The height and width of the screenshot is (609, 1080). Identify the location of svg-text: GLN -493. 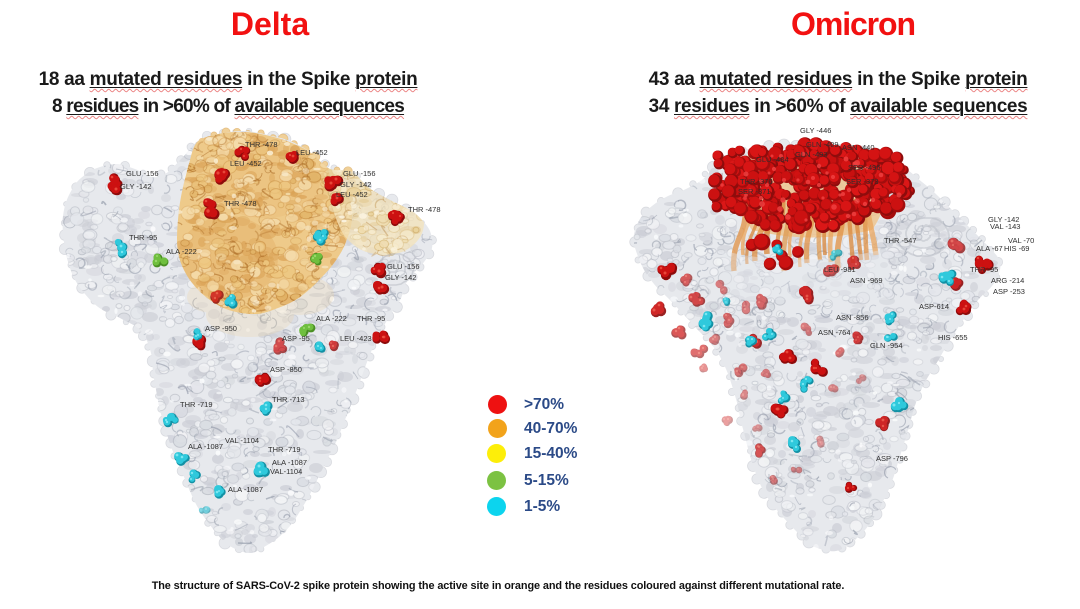
(811, 154).